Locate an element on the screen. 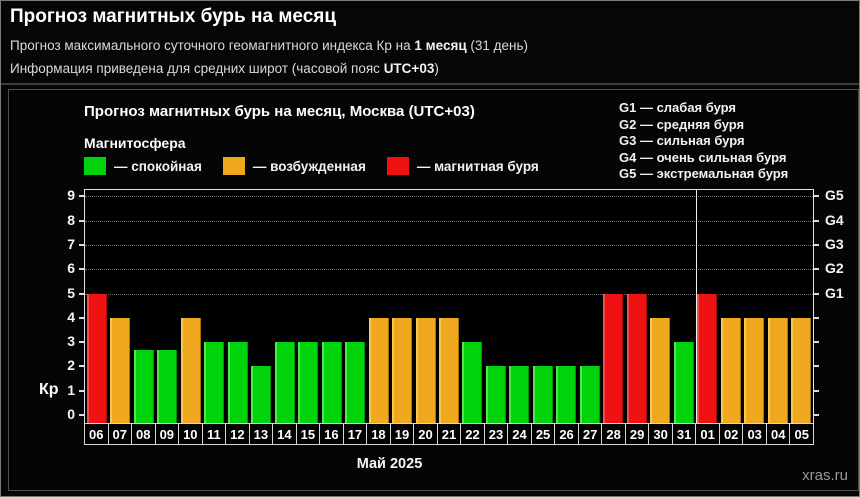 This screenshot has height=497, width=860. day-label: 24 is located at coordinates (519, 434).